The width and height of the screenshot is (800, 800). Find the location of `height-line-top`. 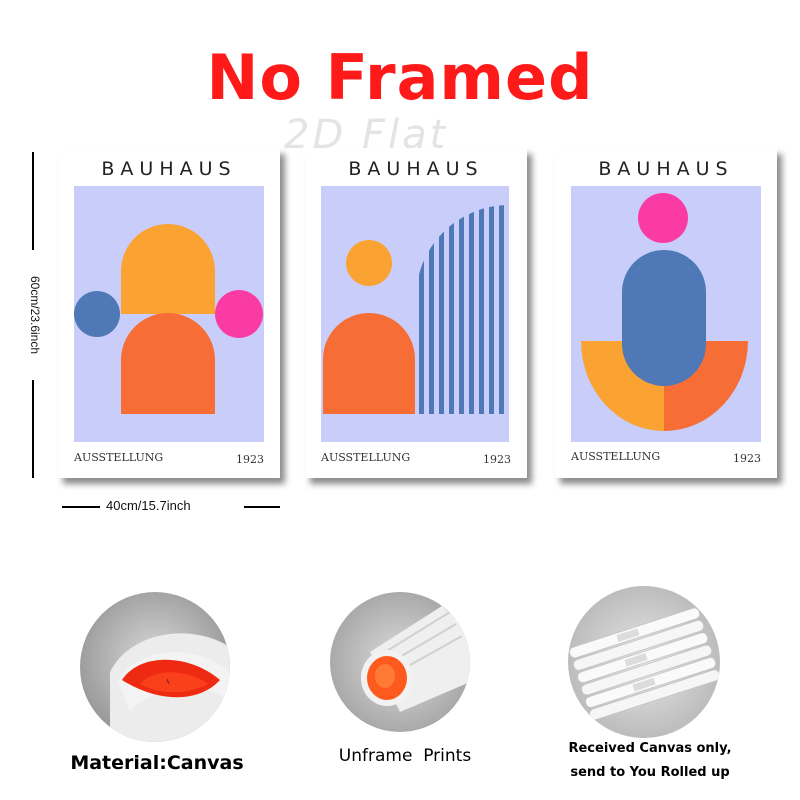

height-line-top is located at coordinates (33, 201).